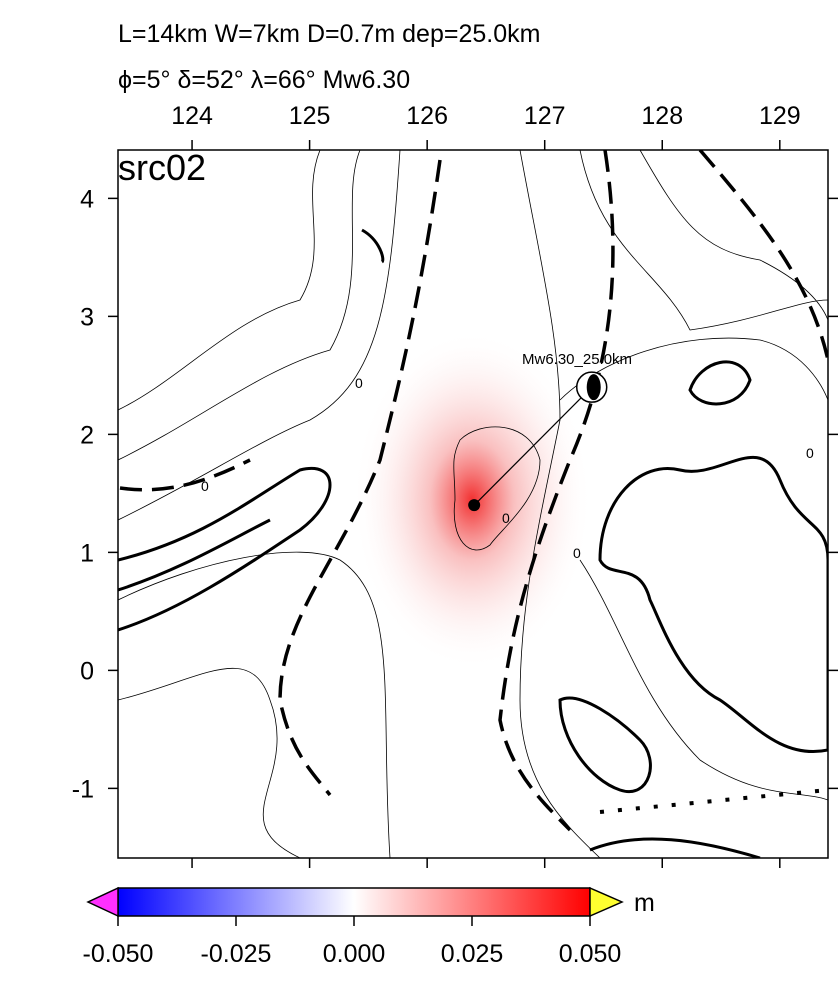  Describe the element at coordinates (427, 116) in the screenshot. I see `x-tick-label: 126` at that location.